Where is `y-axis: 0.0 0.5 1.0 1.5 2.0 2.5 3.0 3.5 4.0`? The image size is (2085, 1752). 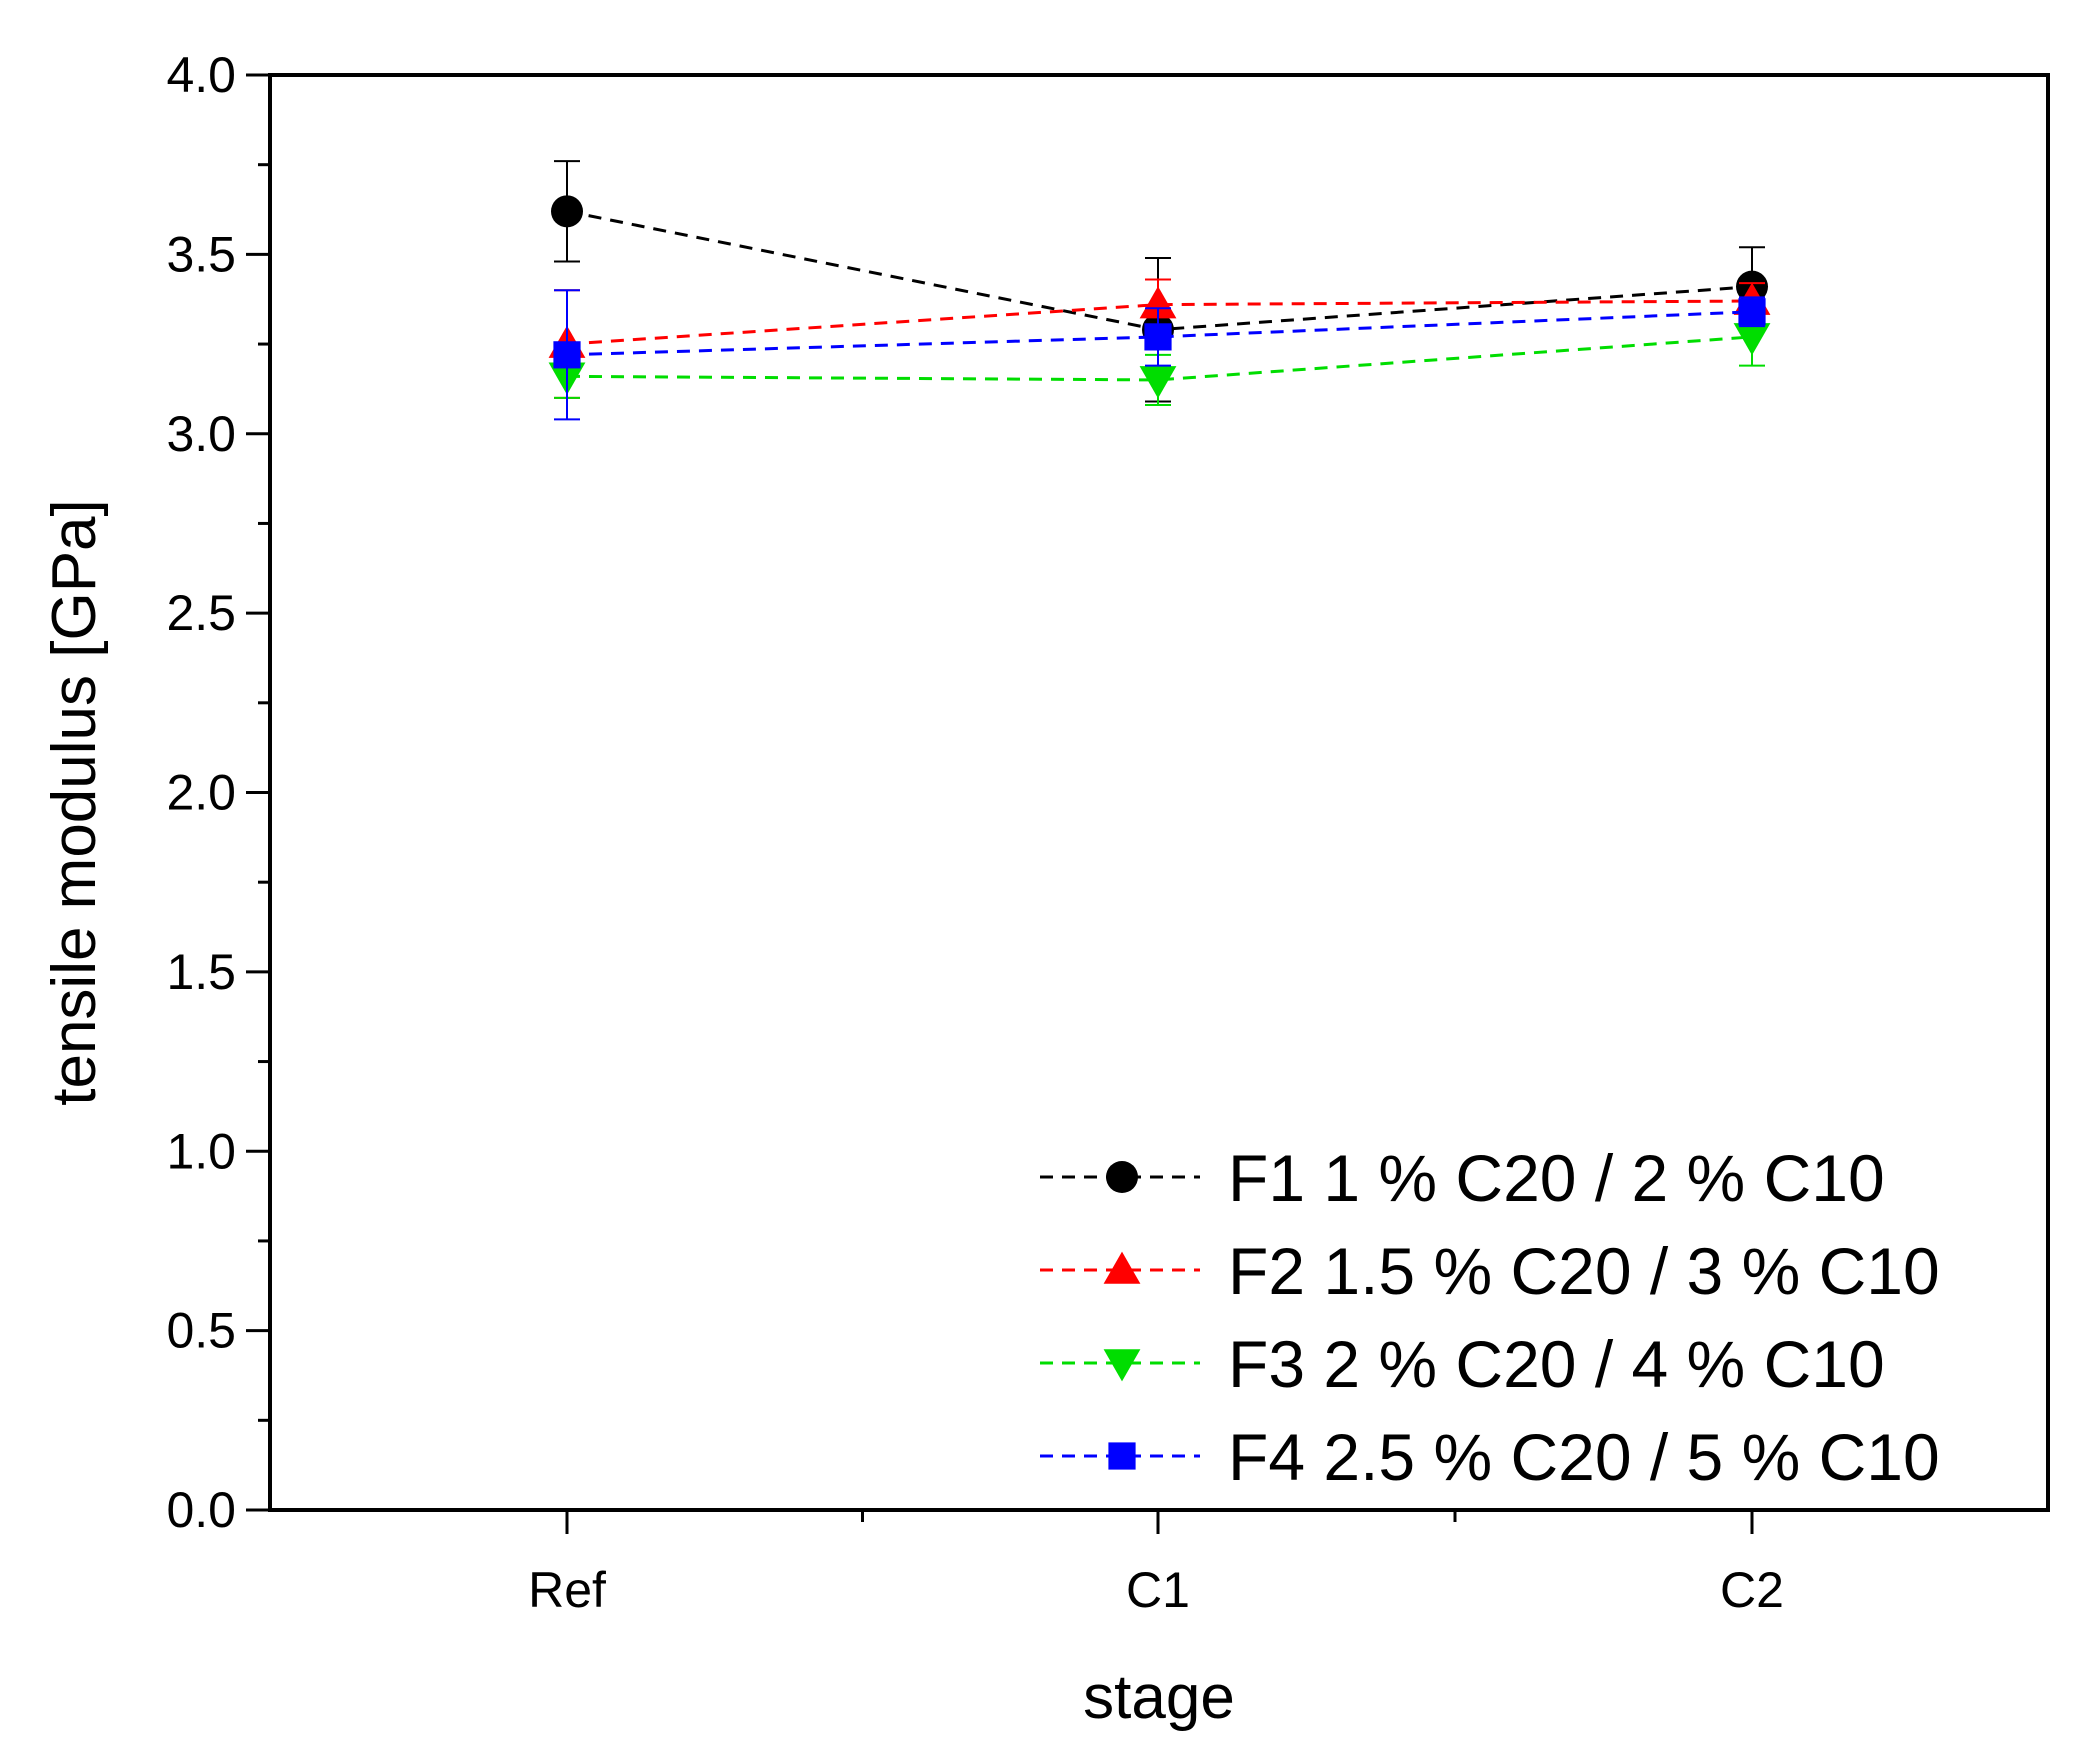 y-axis: 0.0 0.5 1.0 1.5 2.0 2.5 3.0 3.5 4.0 is located at coordinates (218, 792).